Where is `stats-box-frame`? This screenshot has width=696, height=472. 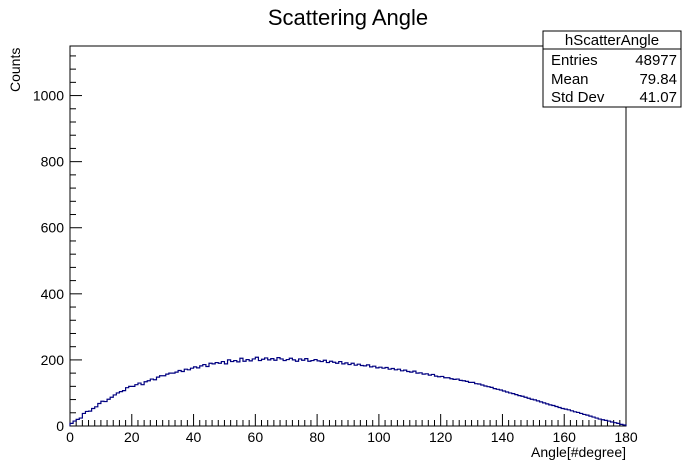
stats-box-frame is located at coordinates (612, 69).